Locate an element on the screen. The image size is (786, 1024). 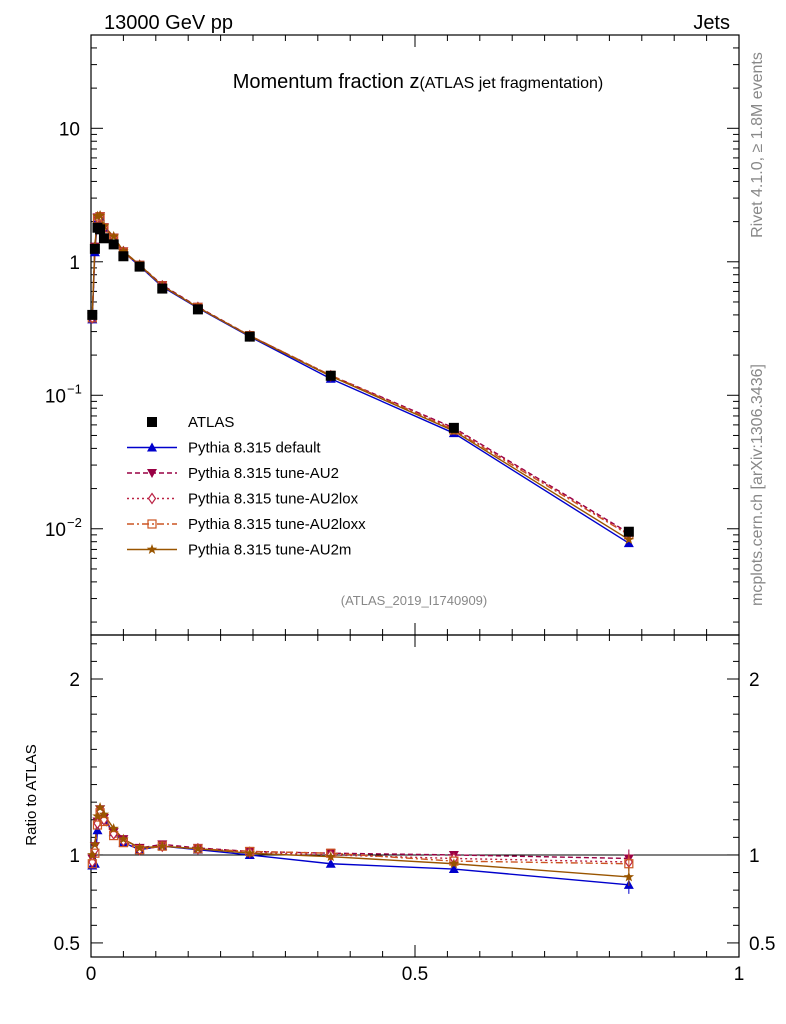
header-left: 13000 GeV pp is located at coordinates (168, 23).